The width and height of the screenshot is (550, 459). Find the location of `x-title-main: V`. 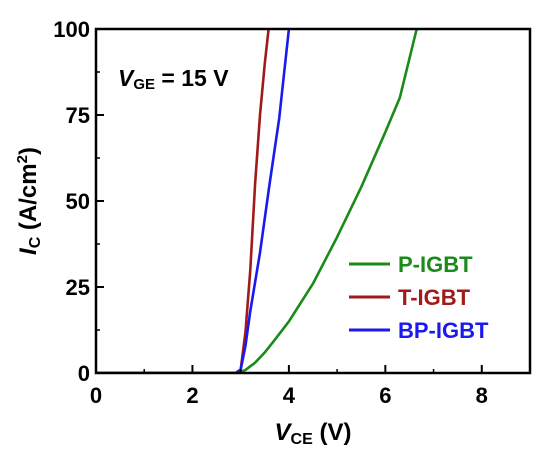

x-title-main: V is located at coordinates (284, 432).